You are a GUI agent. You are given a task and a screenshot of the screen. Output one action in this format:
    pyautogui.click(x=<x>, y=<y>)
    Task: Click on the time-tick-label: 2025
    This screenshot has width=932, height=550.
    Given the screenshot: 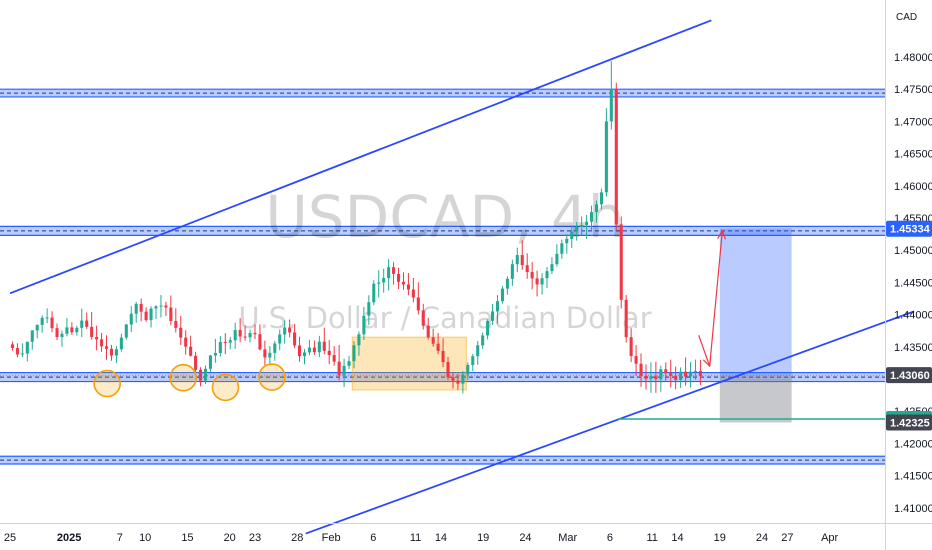 What is the action you would take?
    pyautogui.click(x=69, y=538)
    